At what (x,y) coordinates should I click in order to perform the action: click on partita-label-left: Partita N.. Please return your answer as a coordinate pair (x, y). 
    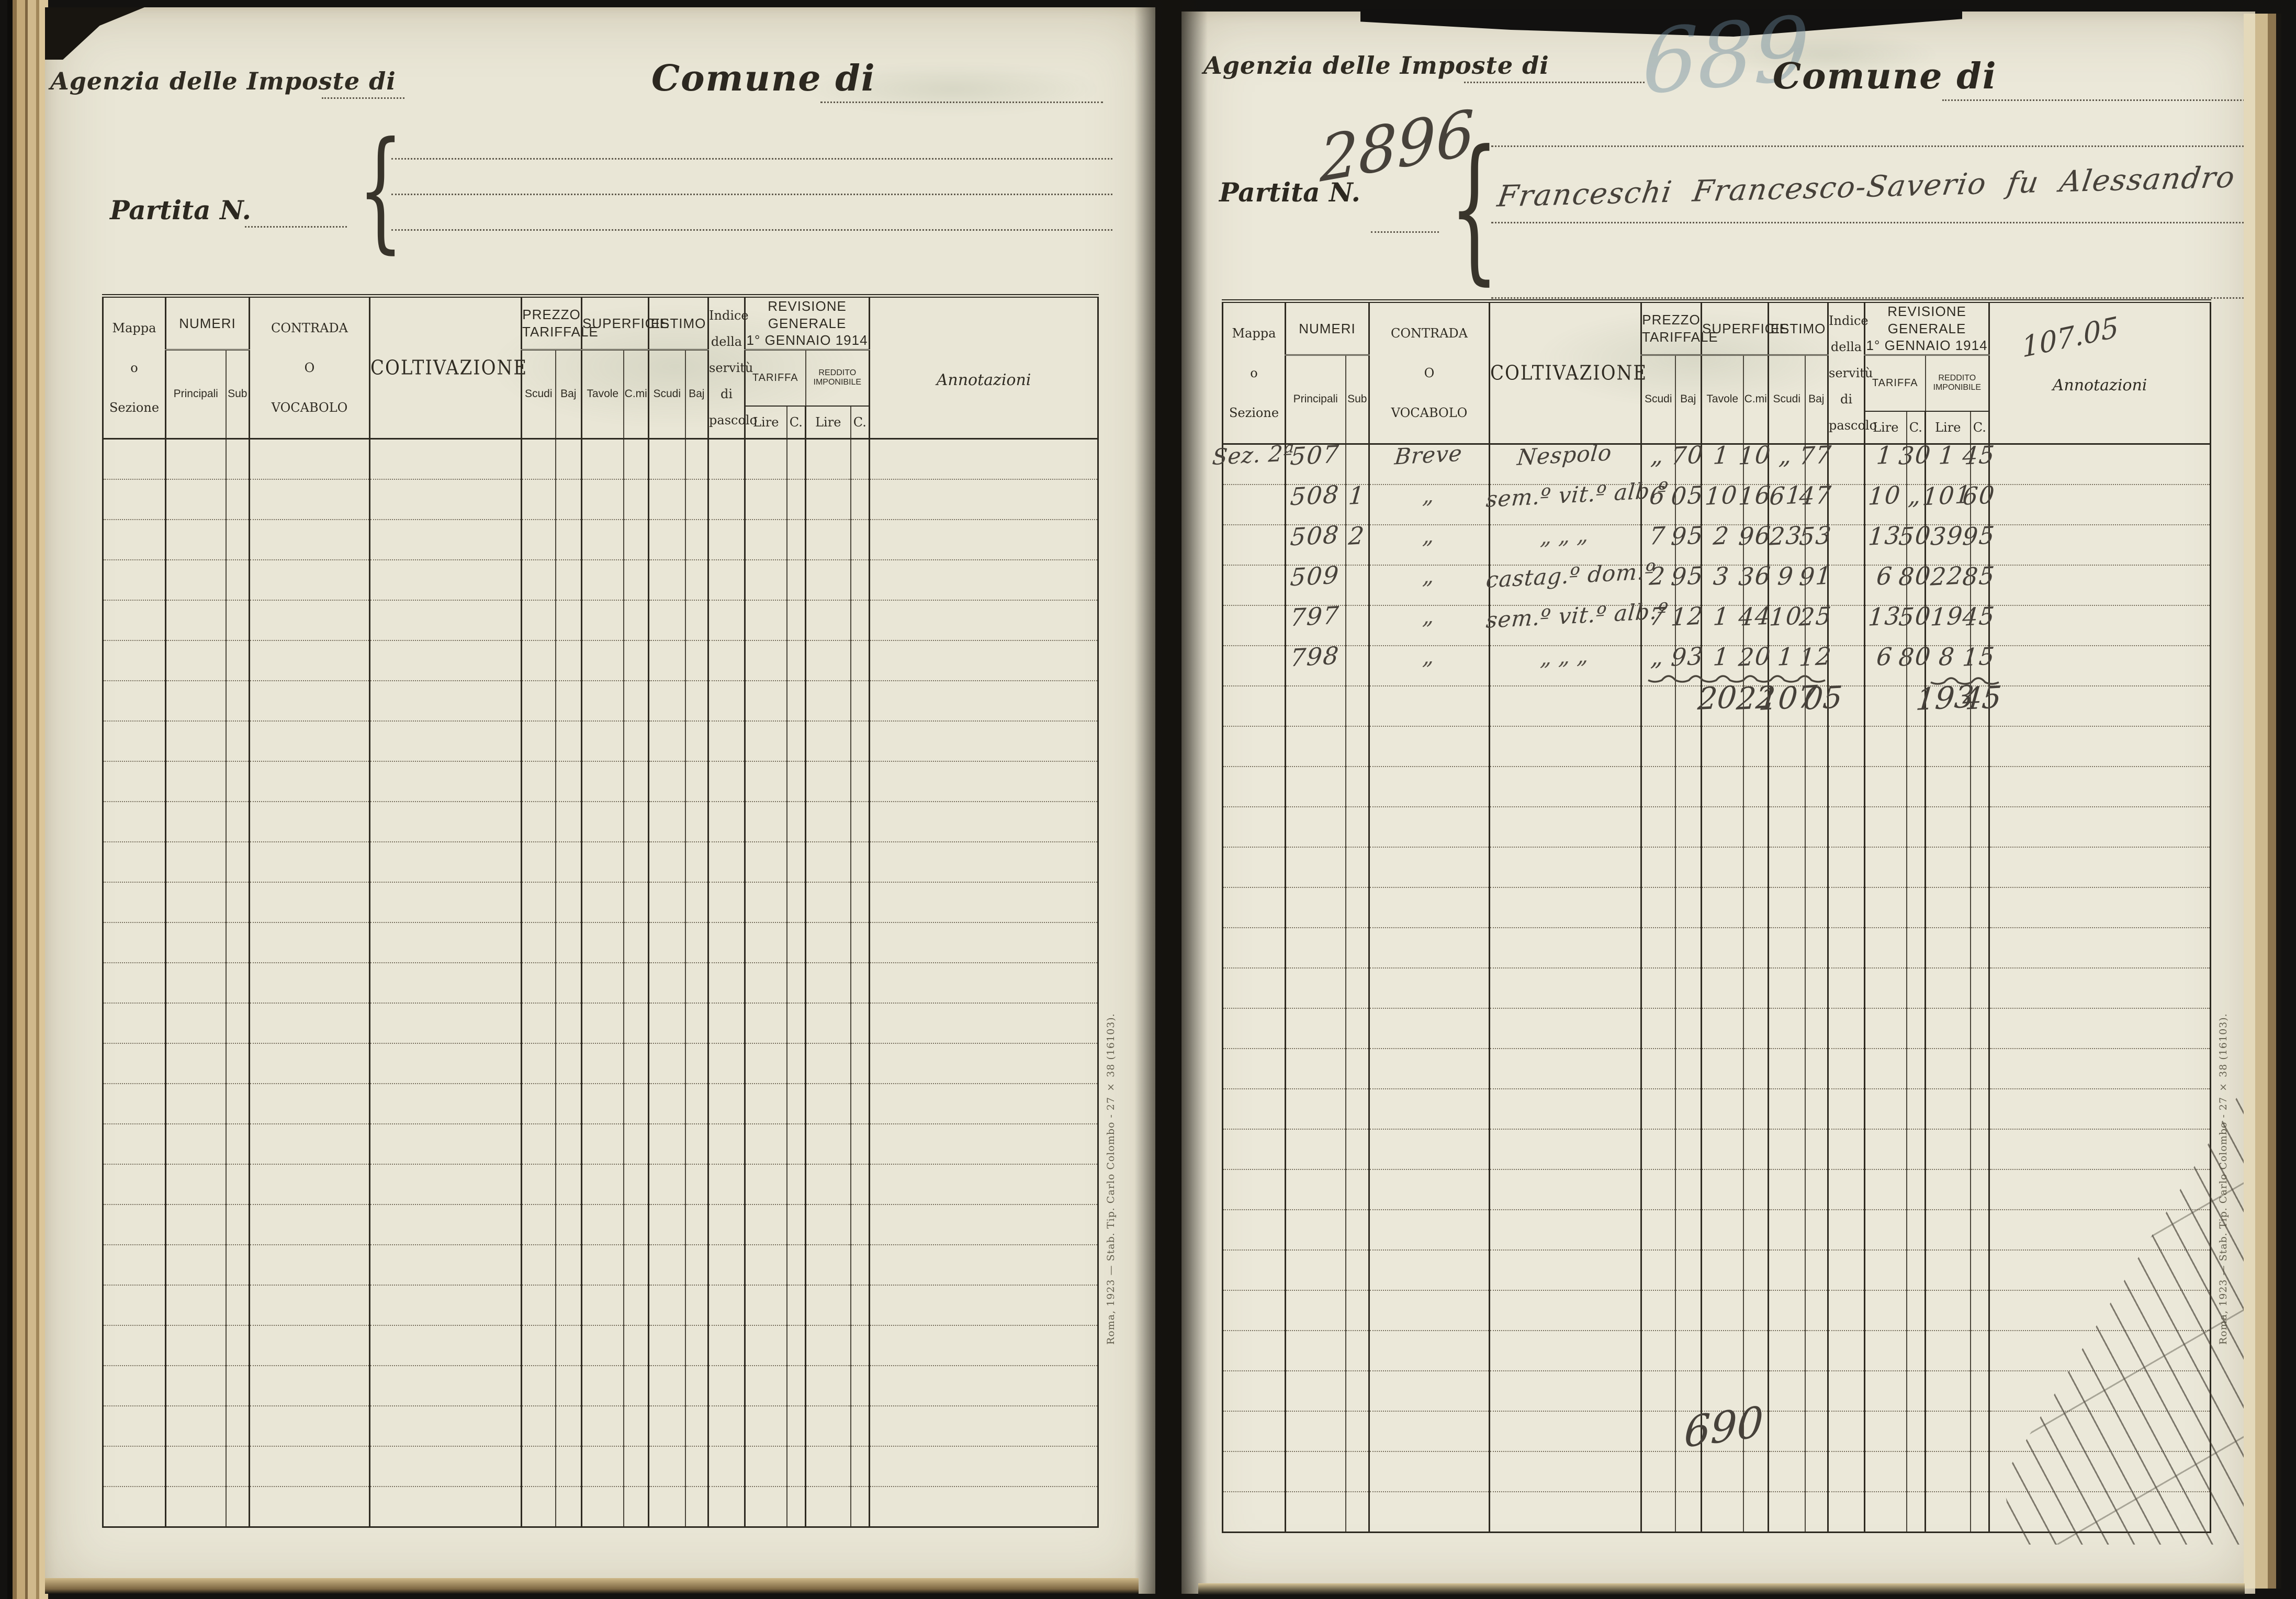
    Looking at the image, I should click on (180, 211).